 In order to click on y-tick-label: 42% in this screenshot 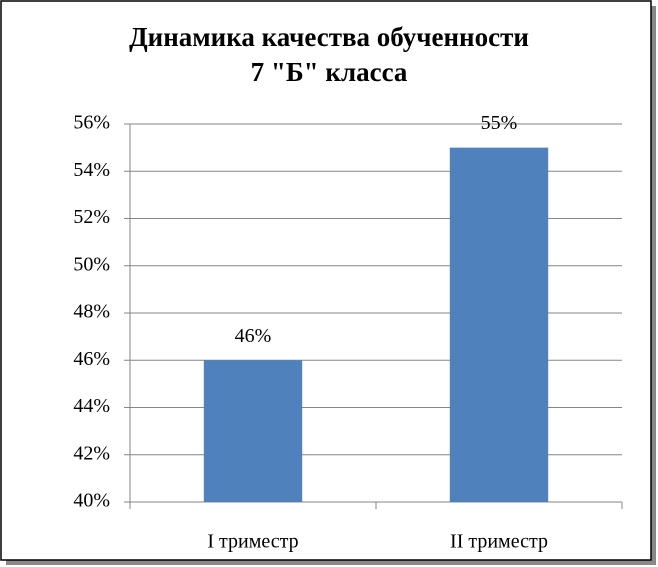, I will do `click(91, 453)`.